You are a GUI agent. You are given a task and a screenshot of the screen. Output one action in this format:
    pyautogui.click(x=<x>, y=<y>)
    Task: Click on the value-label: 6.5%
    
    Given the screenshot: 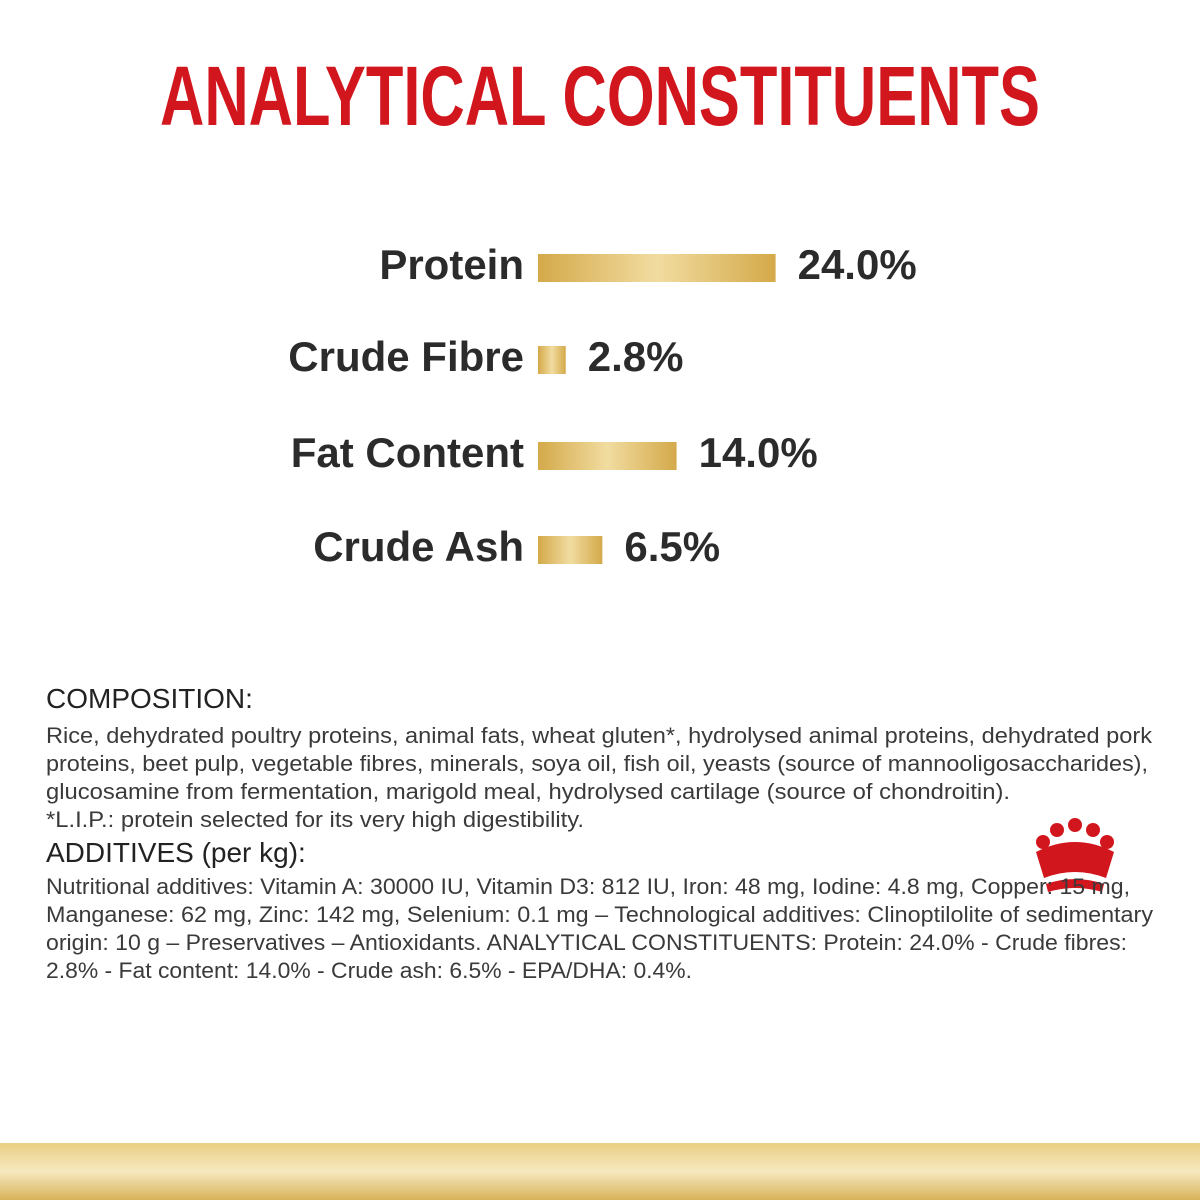 What is the action you would take?
    pyautogui.click(x=672, y=546)
    